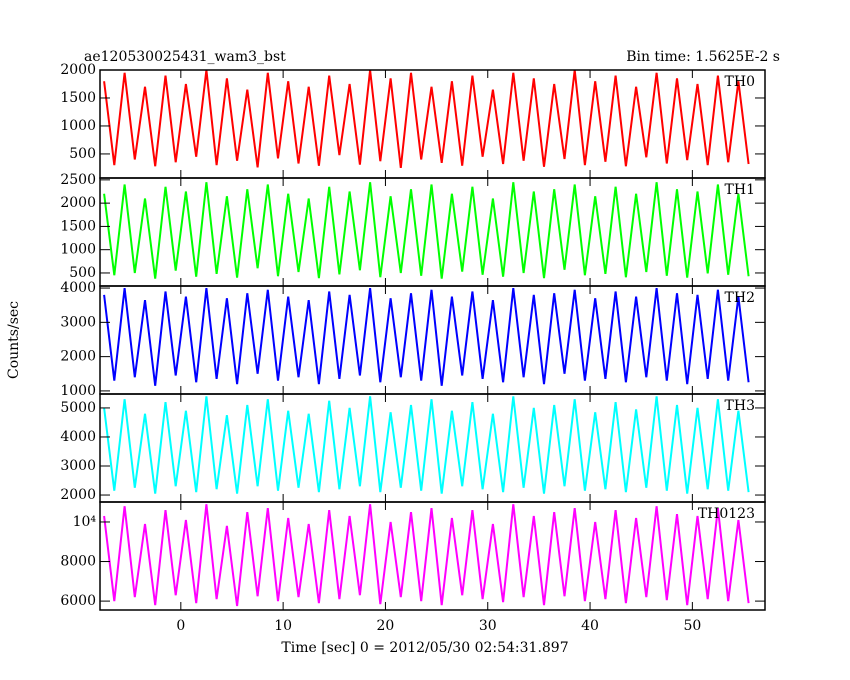 This screenshot has width=850, height=680. Describe the element at coordinates (78, 562) in the screenshot. I see `y-tick-label: 8000` at that location.